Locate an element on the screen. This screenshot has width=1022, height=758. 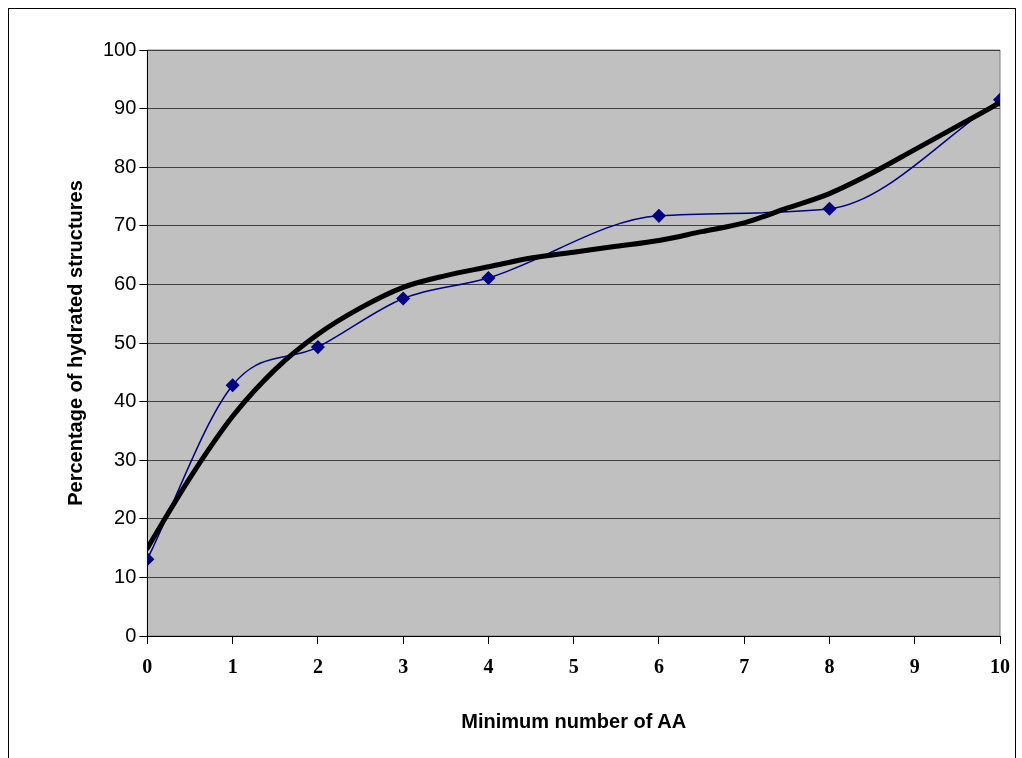
y-tick-label: 20 is located at coordinates (125, 517).